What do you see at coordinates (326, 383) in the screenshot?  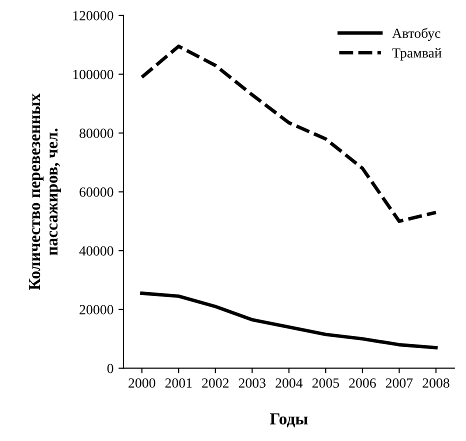 I see `x-tick-label: 2005` at bounding box center [326, 383].